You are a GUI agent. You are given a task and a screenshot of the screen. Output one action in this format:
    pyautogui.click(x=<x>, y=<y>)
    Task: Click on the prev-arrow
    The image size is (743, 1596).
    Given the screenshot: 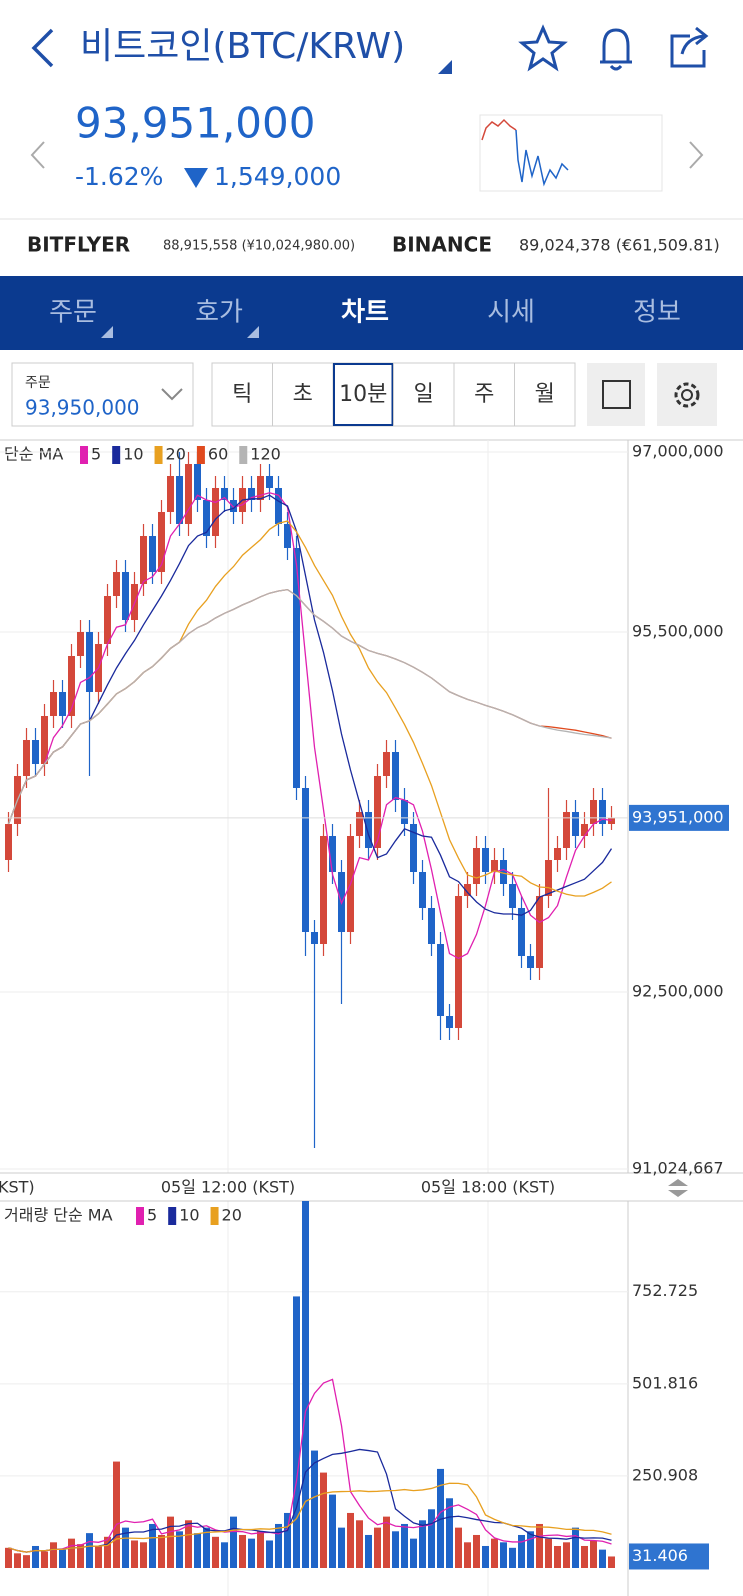 What is the action you would take?
    pyautogui.click(x=37, y=155)
    